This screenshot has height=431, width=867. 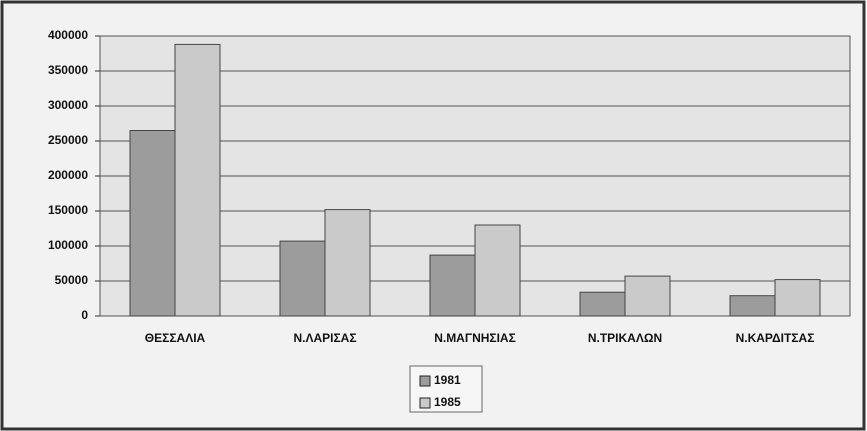 What do you see at coordinates (175, 338) in the screenshot?
I see `x-tick-label: ΘΕΣΣΑΛΙΑ` at bounding box center [175, 338].